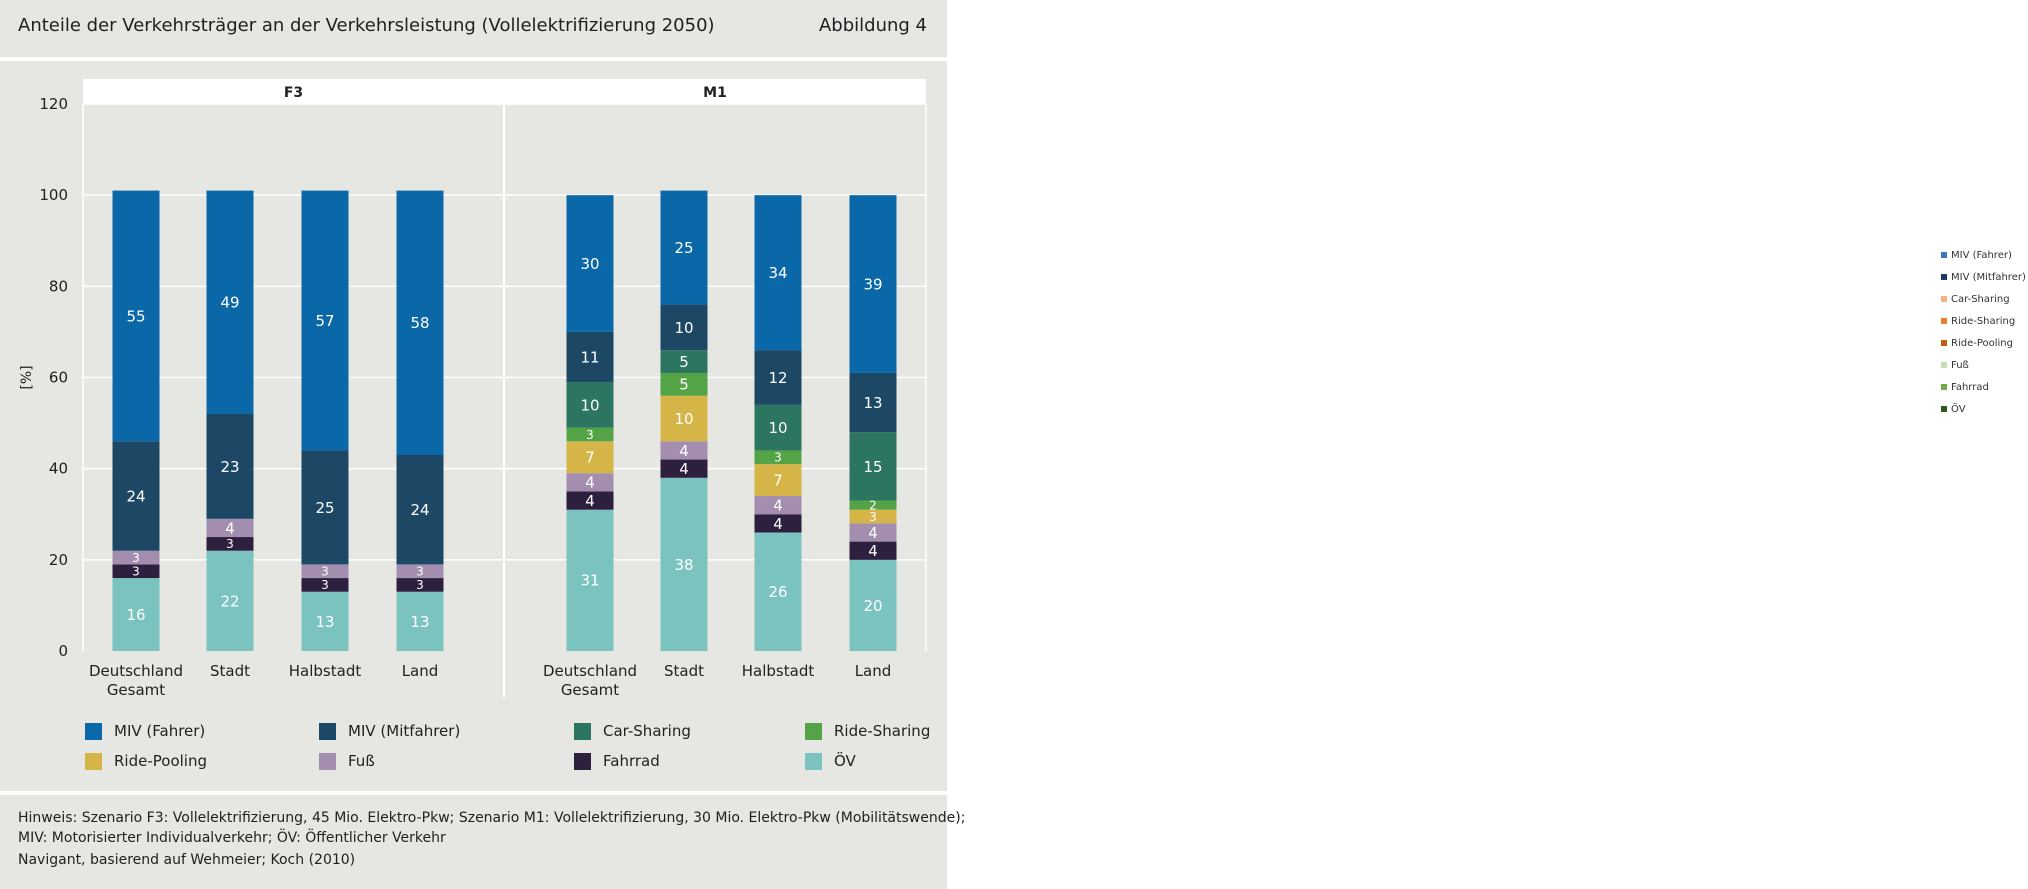 This screenshot has width=2028, height=889. I want to click on legend-item: Fuß, so click(347, 761).